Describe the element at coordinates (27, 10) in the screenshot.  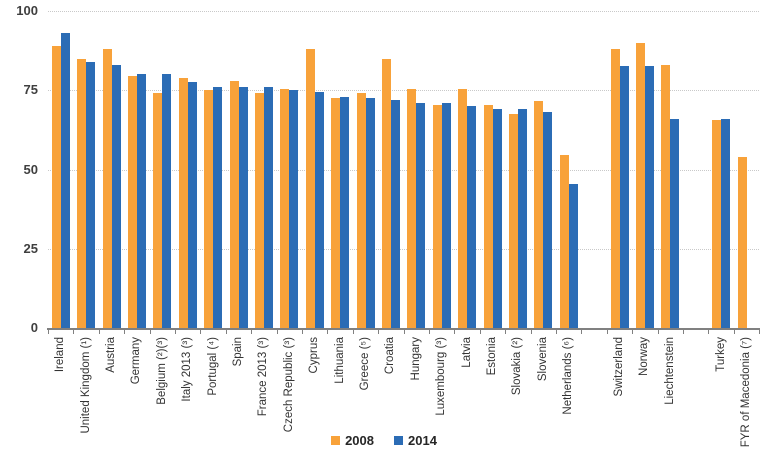
I see `y-tick-label-100: 100` at that location.